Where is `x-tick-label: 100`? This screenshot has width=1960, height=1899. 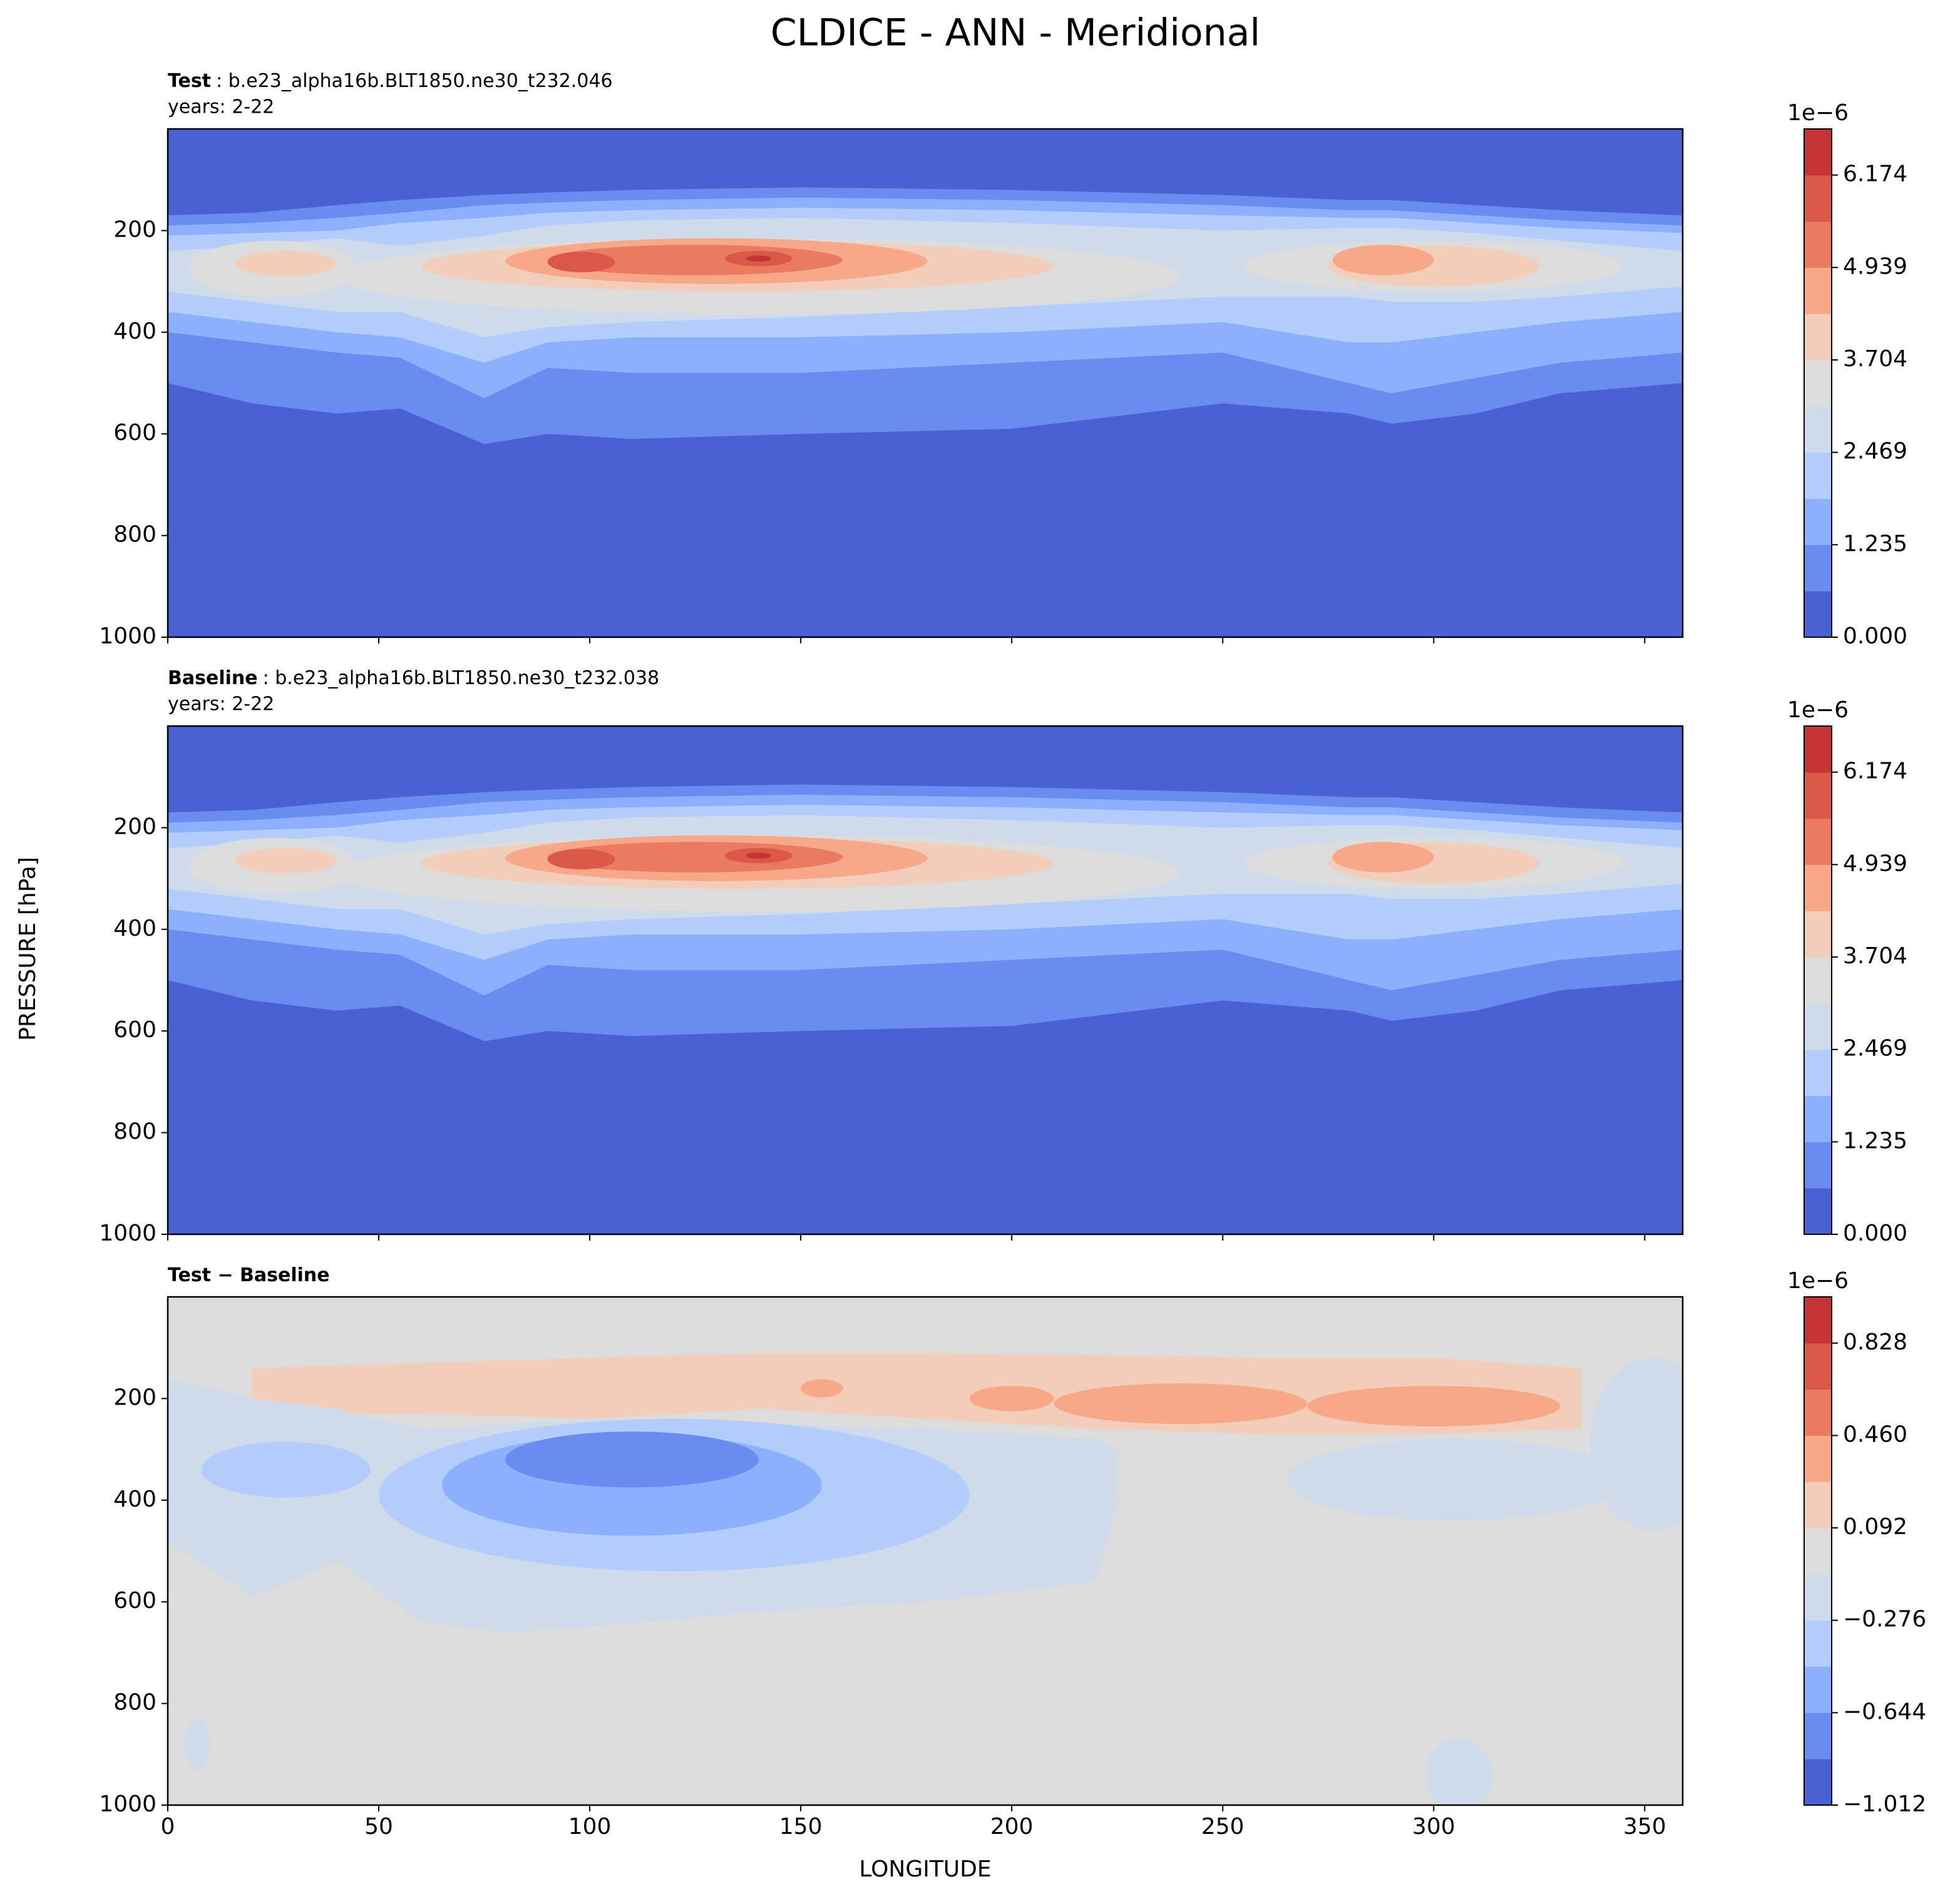 x-tick-label: 100 is located at coordinates (590, 1827).